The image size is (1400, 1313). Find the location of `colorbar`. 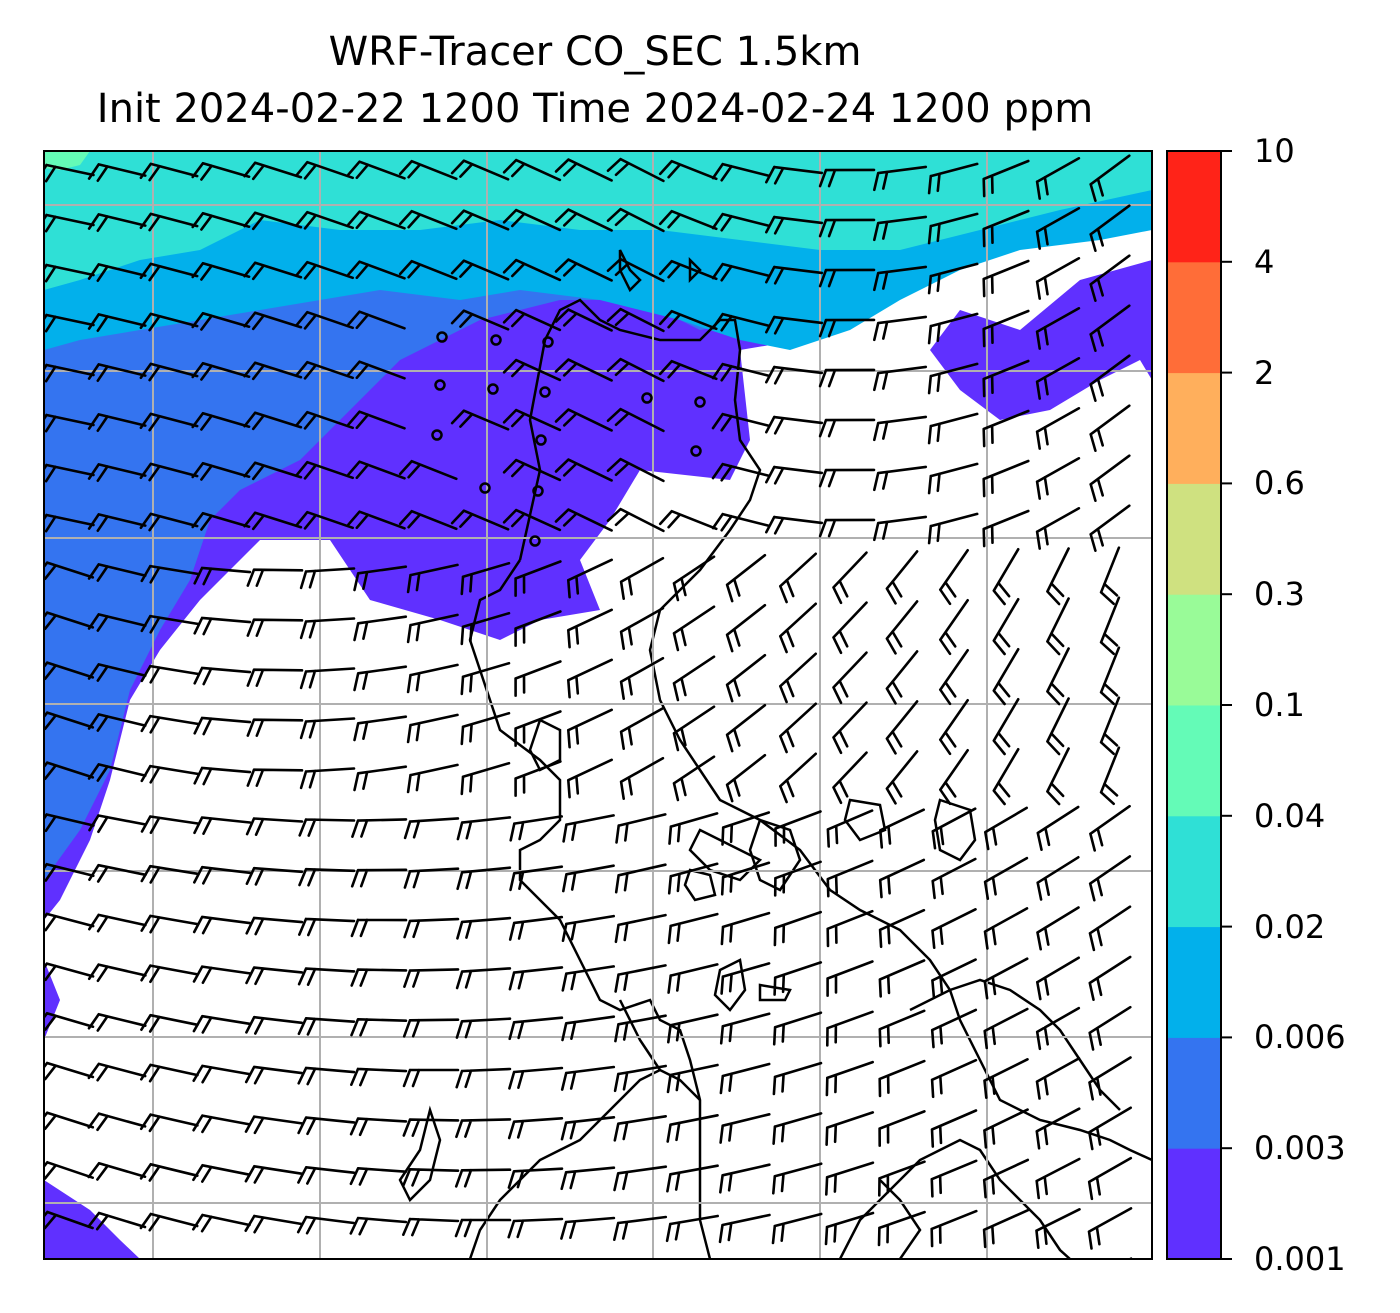

colorbar is located at coordinates (1194, 705).